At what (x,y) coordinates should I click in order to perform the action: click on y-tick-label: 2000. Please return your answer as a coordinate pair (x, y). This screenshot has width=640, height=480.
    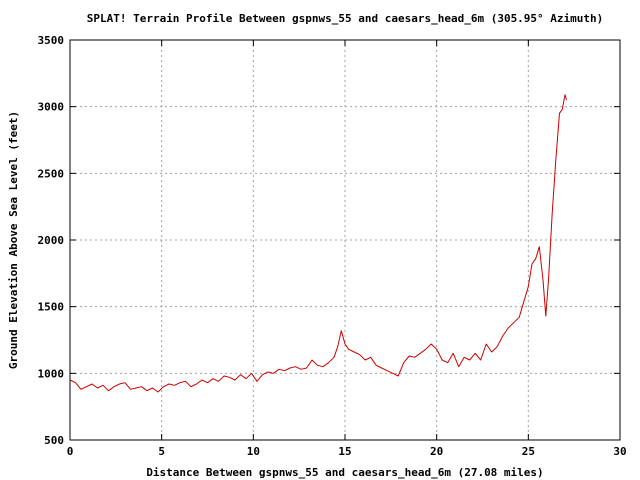
    Looking at the image, I should click on (51, 240).